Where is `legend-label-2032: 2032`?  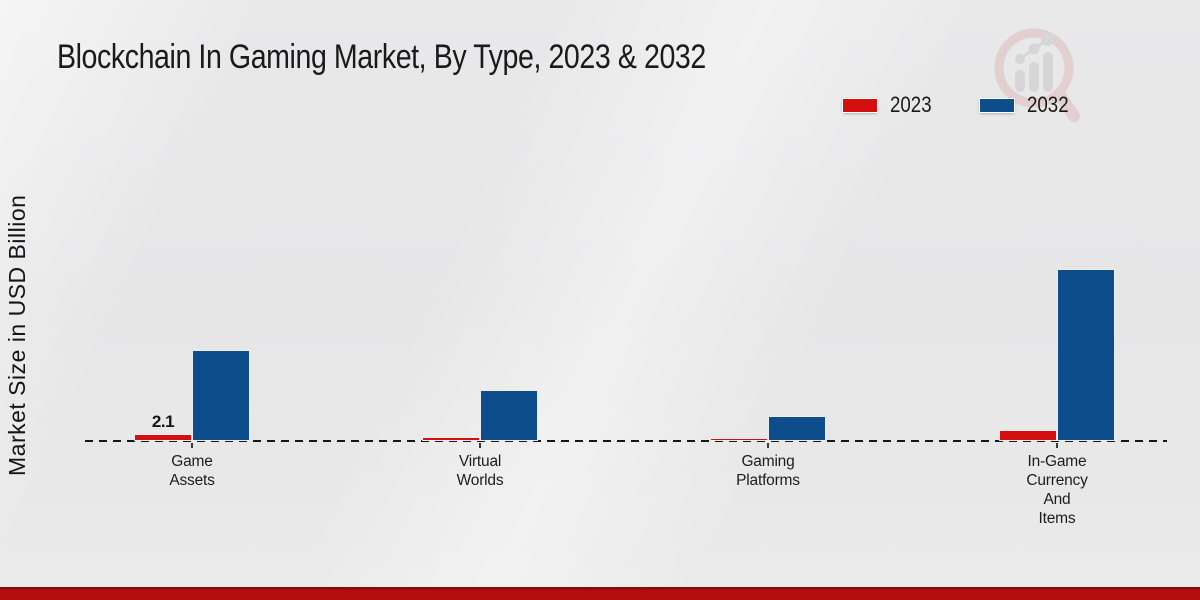 legend-label-2032: 2032 is located at coordinates (1047, 104).